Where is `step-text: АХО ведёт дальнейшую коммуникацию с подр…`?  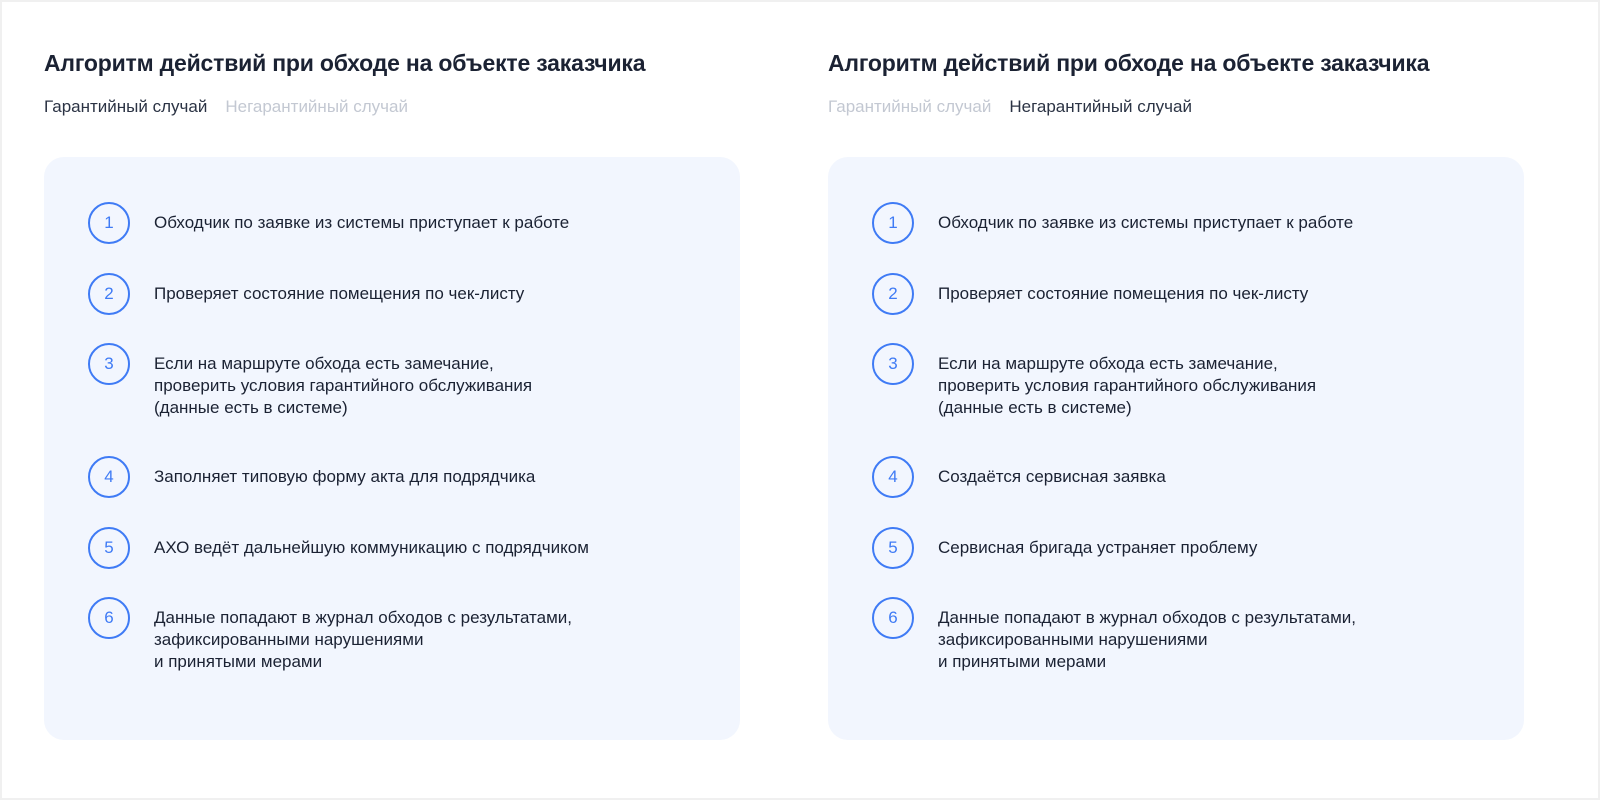
step-text: АХО ведёт дальнейшую коммуникацию с подр… is located at coordinates (371, 547).